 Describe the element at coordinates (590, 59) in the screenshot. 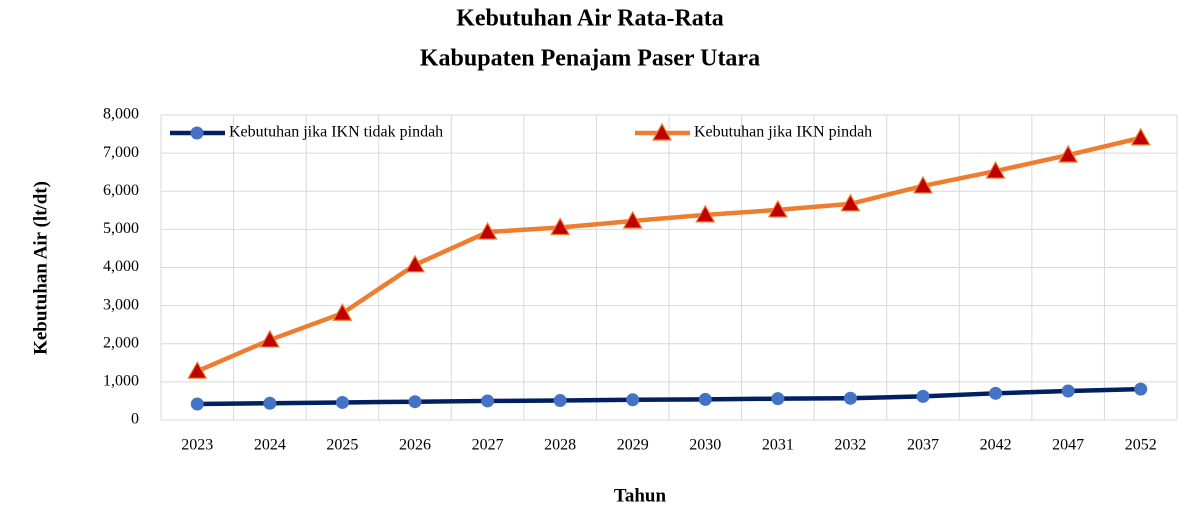

I see `chart-subtitle: Kabupaten Penajam Paser Utara` at that location.